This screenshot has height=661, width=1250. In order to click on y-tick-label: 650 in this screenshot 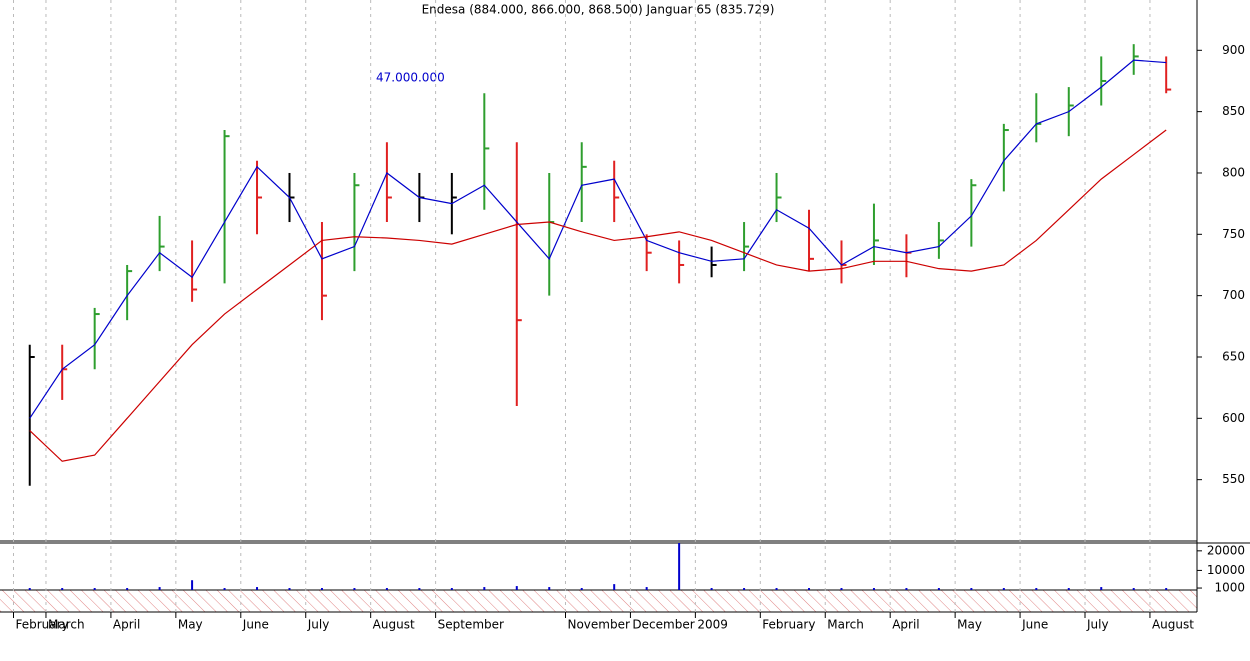, I will do `click(1233, 356)`.